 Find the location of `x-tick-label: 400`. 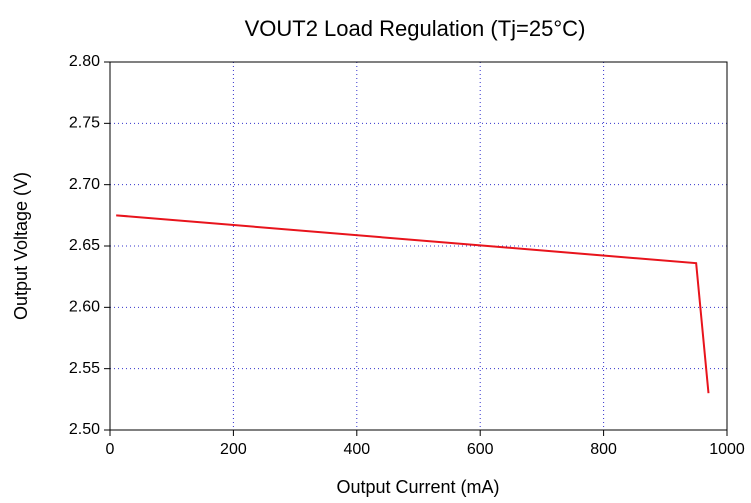

x-tick-label: 400 is located at coordinates (356, 449).